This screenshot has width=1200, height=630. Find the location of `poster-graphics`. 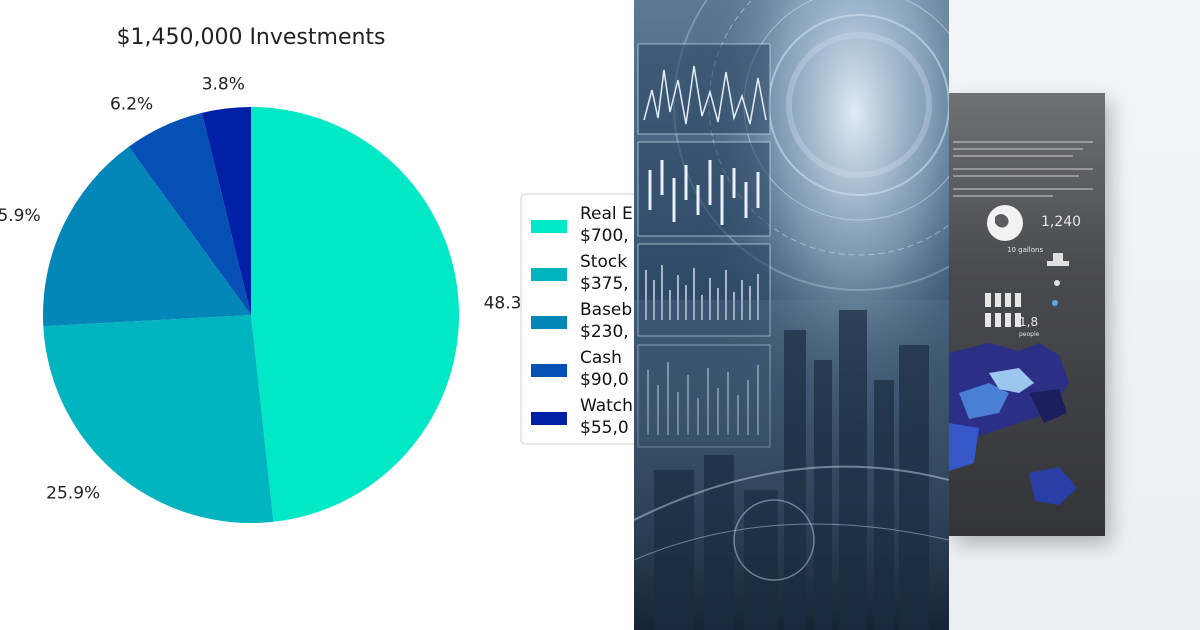

poster-graphics is located at coordinates (1021, 323).